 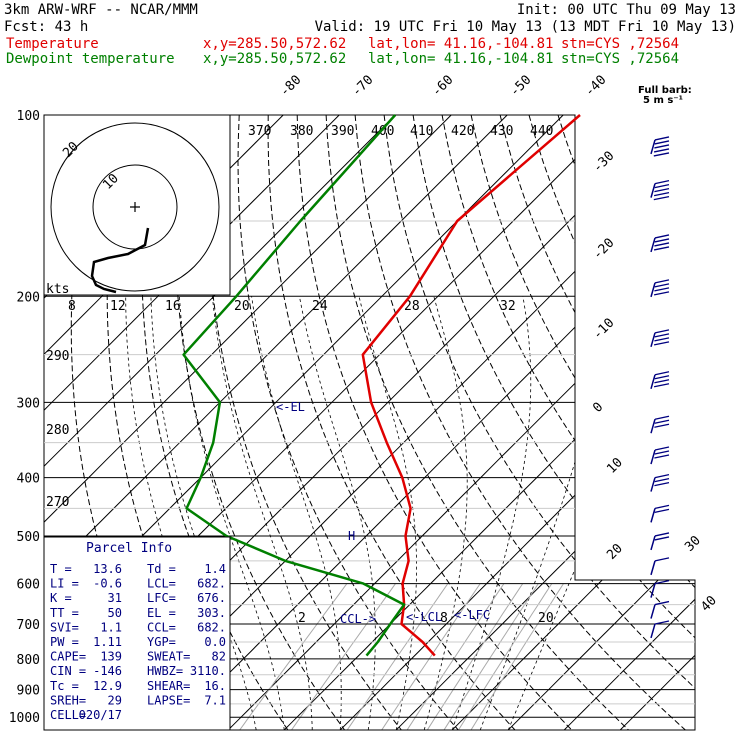 I want to click on theta-label-top: 440, so click(x=541, y=131).